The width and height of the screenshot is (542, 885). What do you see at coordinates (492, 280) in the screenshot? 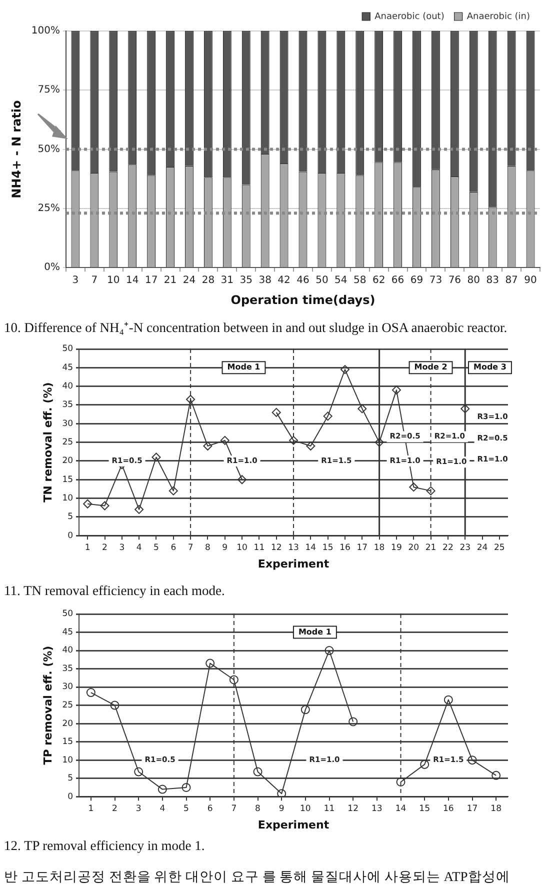
I see `x-tick-label: 83` at bounding box center [492, 280].